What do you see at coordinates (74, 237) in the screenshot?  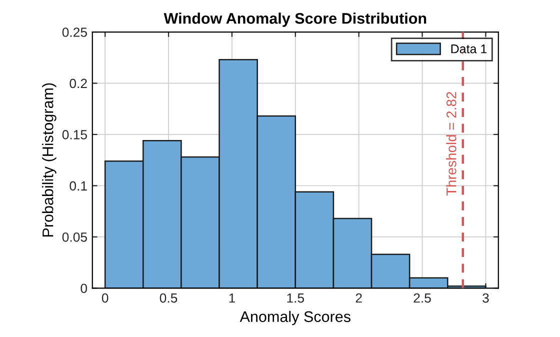 I see `y-tick-label: 0.05` at bounding box center [74, 237].